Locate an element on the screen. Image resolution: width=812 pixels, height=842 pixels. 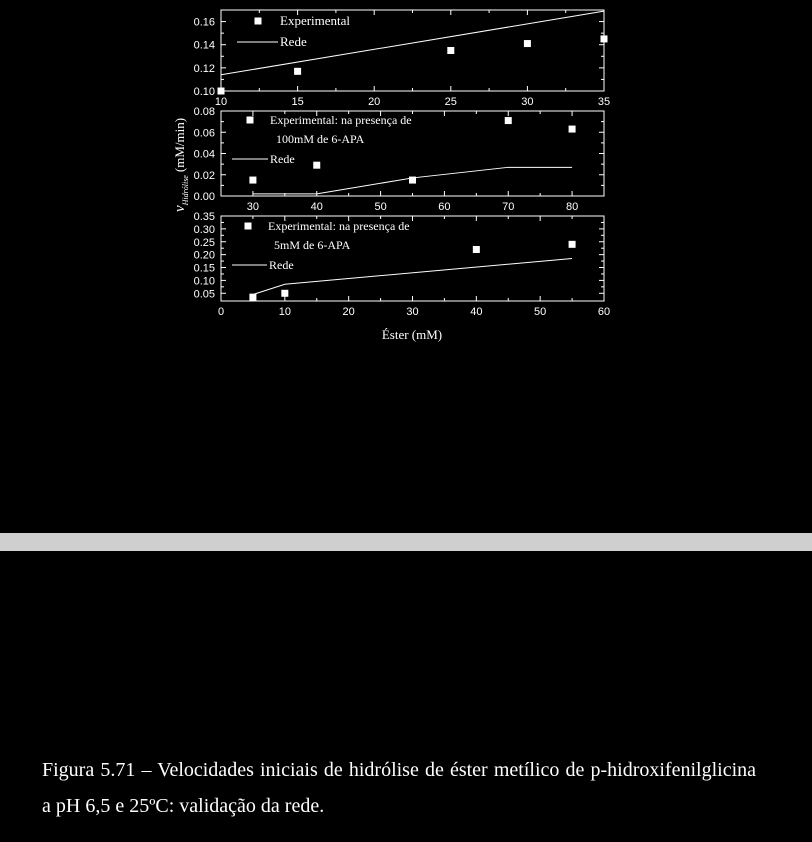
legend-label-experimental: Experimental is located at coordinates (315, 20).